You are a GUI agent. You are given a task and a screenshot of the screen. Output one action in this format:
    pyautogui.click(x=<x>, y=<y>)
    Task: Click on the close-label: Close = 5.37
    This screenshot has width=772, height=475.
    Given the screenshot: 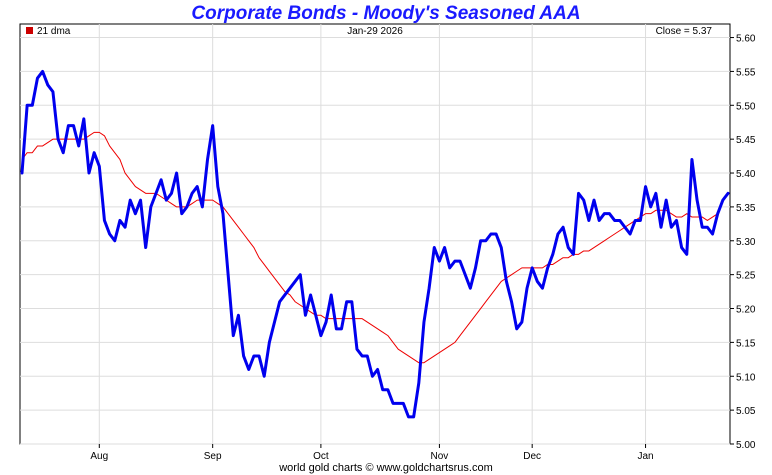 What is the action you would take?
    pyautogui.click(x=684, y=31)
    